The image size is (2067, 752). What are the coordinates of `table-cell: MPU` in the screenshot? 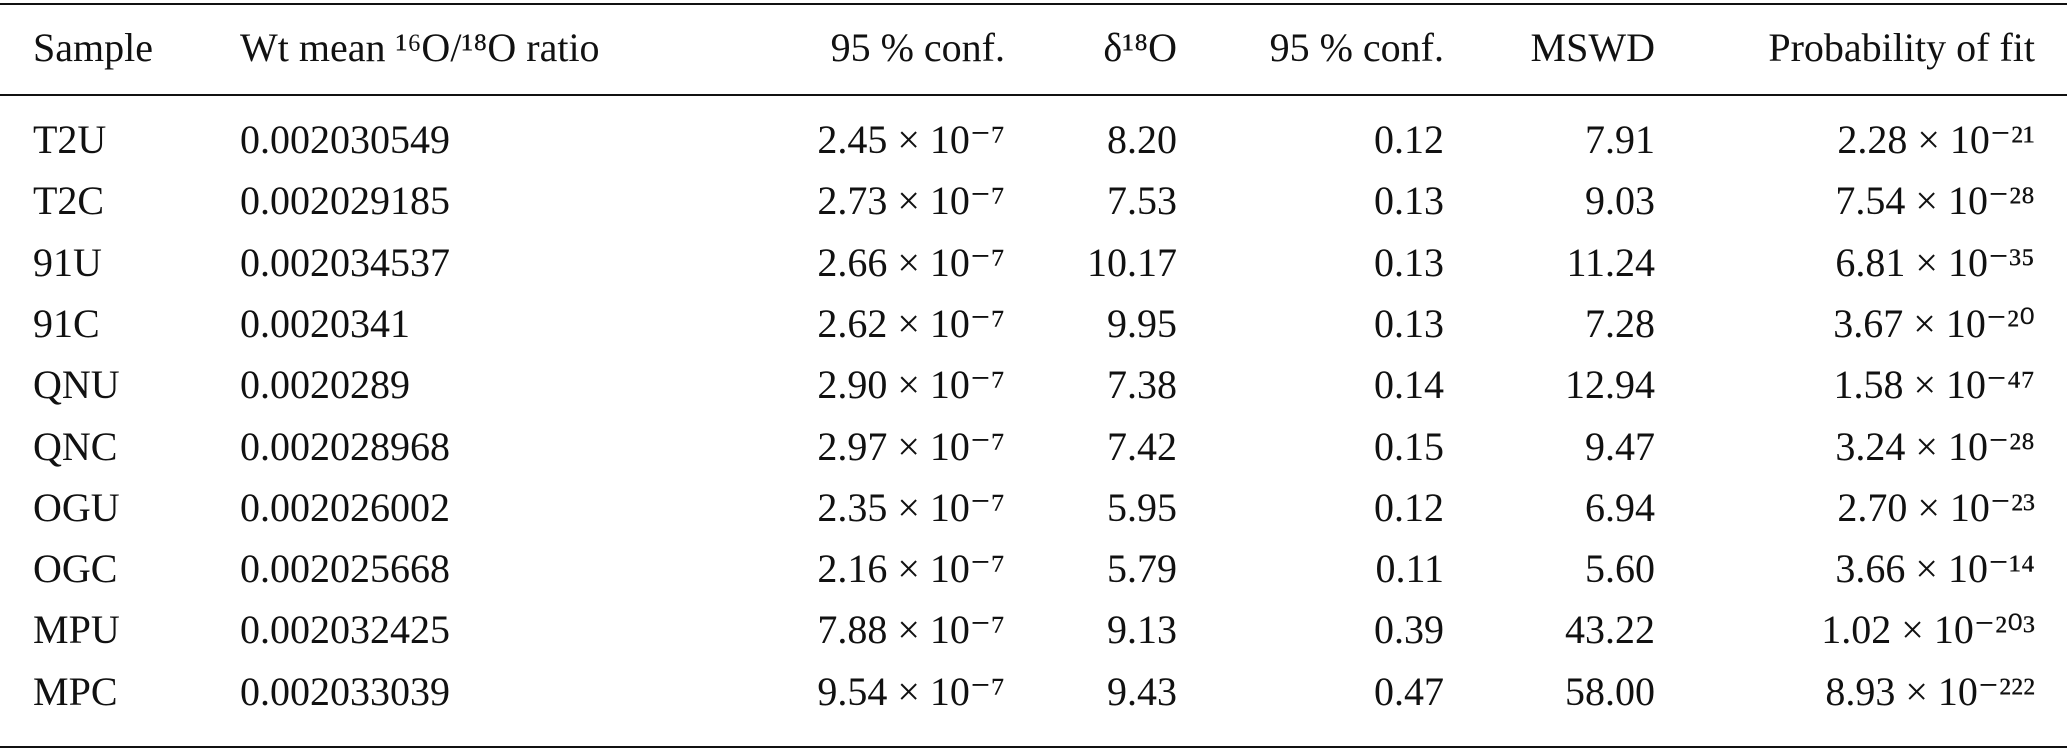 It's located at (76, 630).